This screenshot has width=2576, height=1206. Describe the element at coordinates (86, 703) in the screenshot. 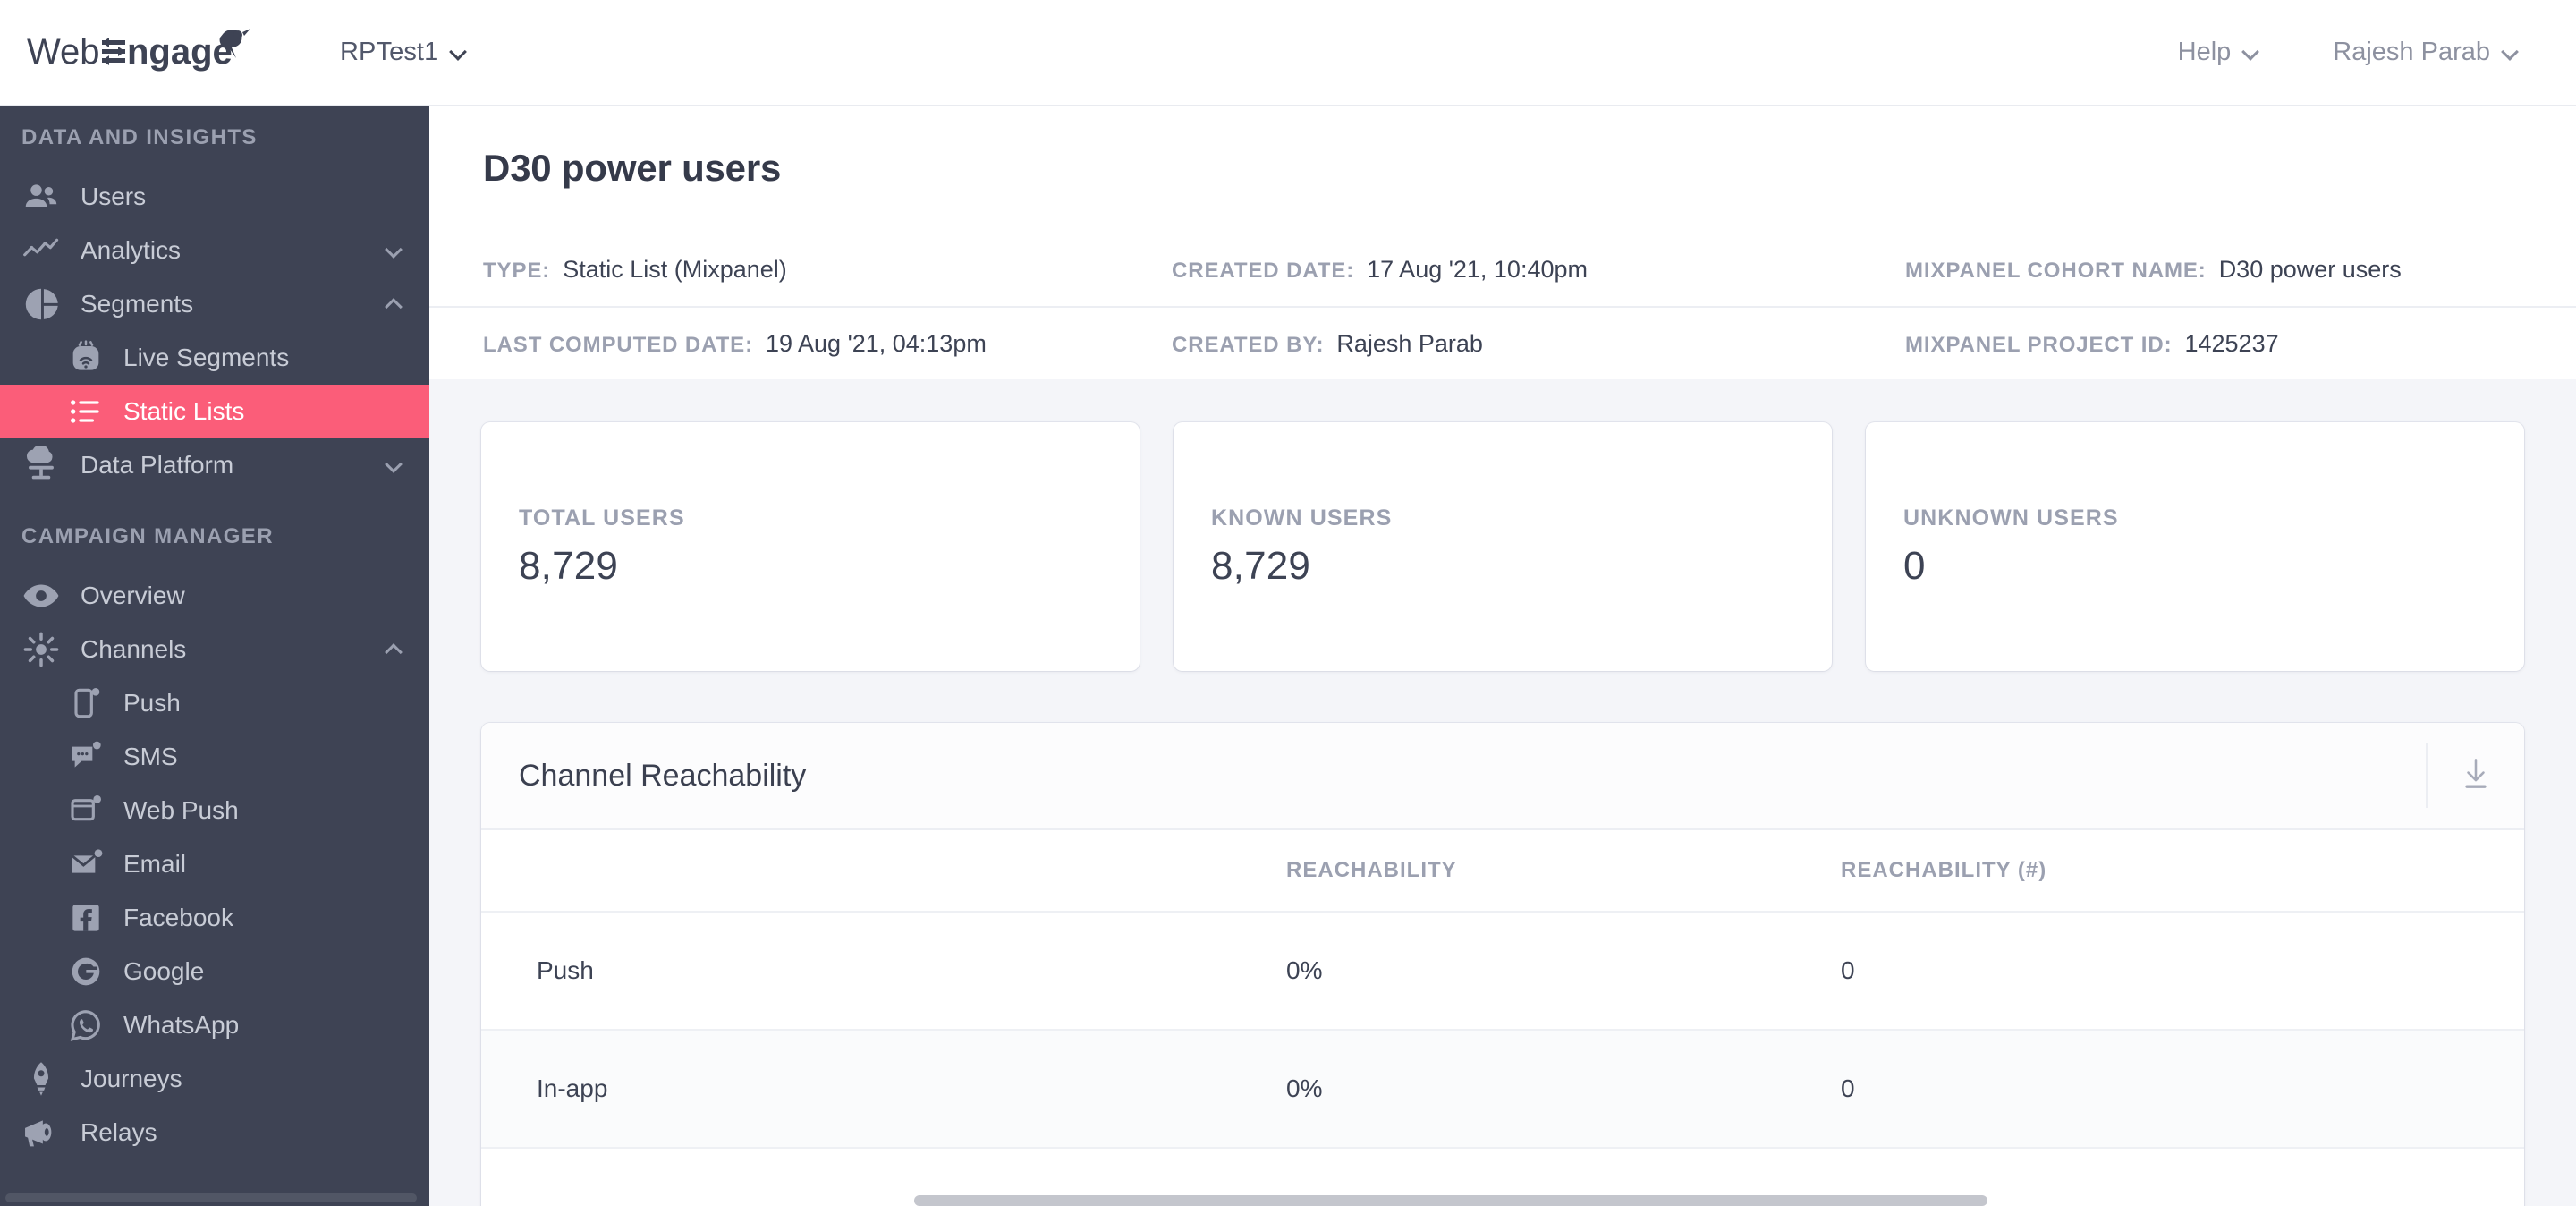

I see `push-icon` at that location.